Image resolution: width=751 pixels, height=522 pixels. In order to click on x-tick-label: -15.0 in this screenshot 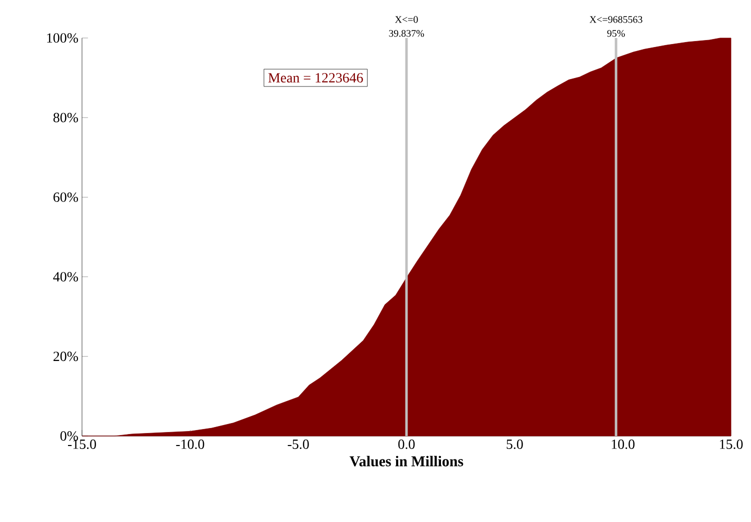, I will do `click(82, 444)`.